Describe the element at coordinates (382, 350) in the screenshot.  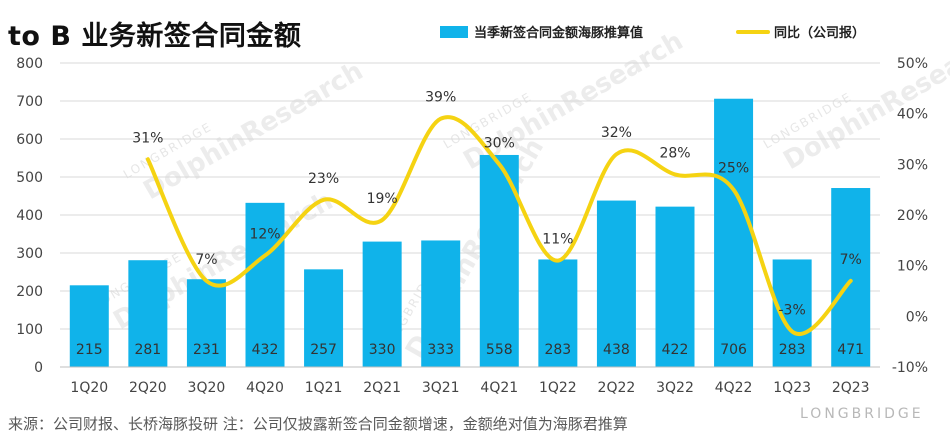
I see `bar-value-label: 330` at that location.